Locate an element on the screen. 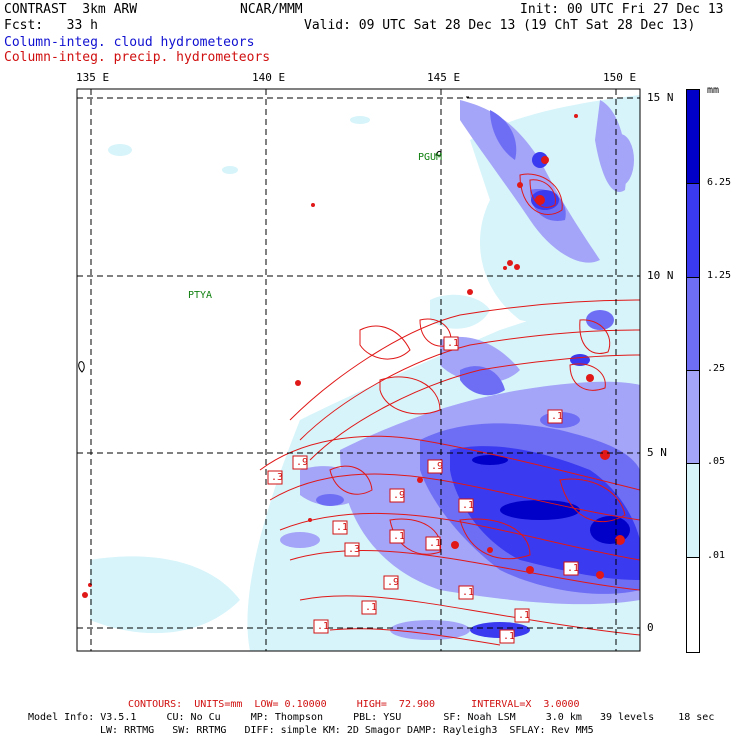 The height and width of the screenshot is (740, 740). org-label: NCAR/MMM is located at coordinates (271, 9).